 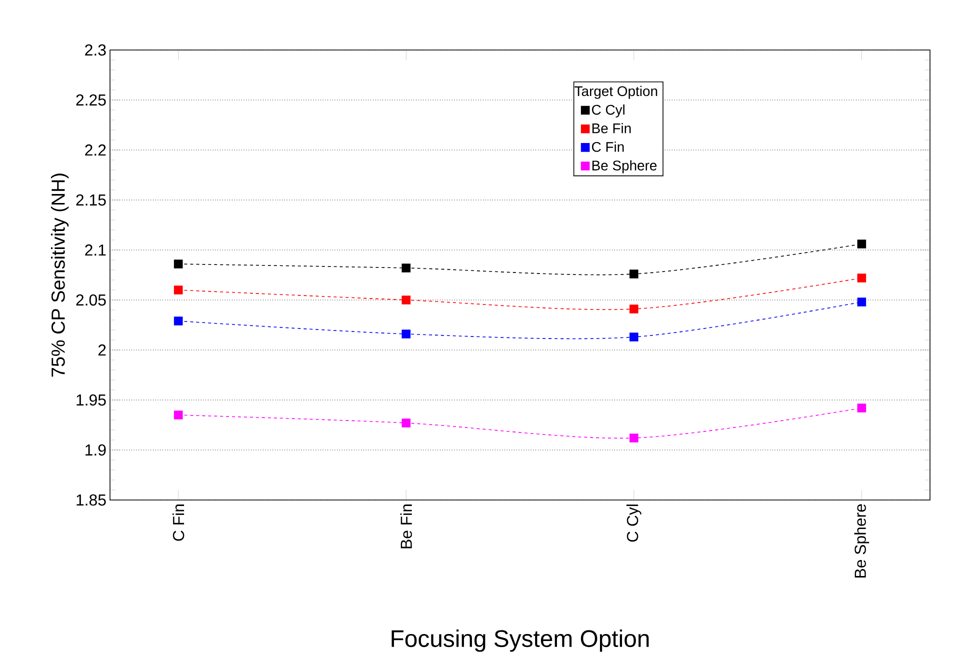 What do you see at coordinates (95, 150) in the screenshot?
I see `y-tick-label: 2.2` at bounding box center [95, 150].